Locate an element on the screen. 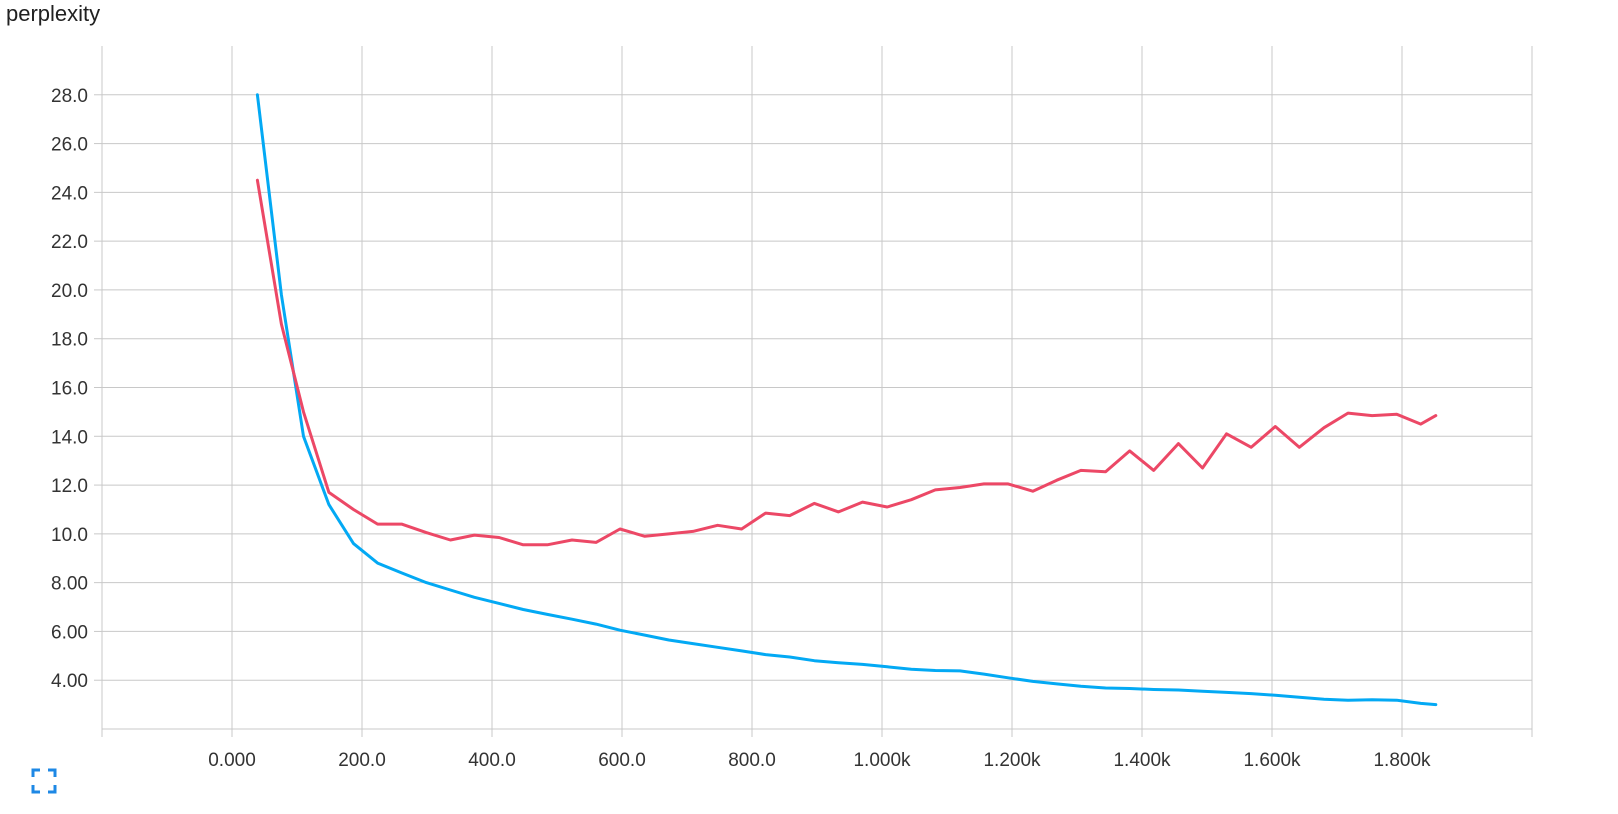 Image resolution: width=1618 pixels, height=814 pixels. y-tick-label: 16.0 is located at coordinates (69, 389).